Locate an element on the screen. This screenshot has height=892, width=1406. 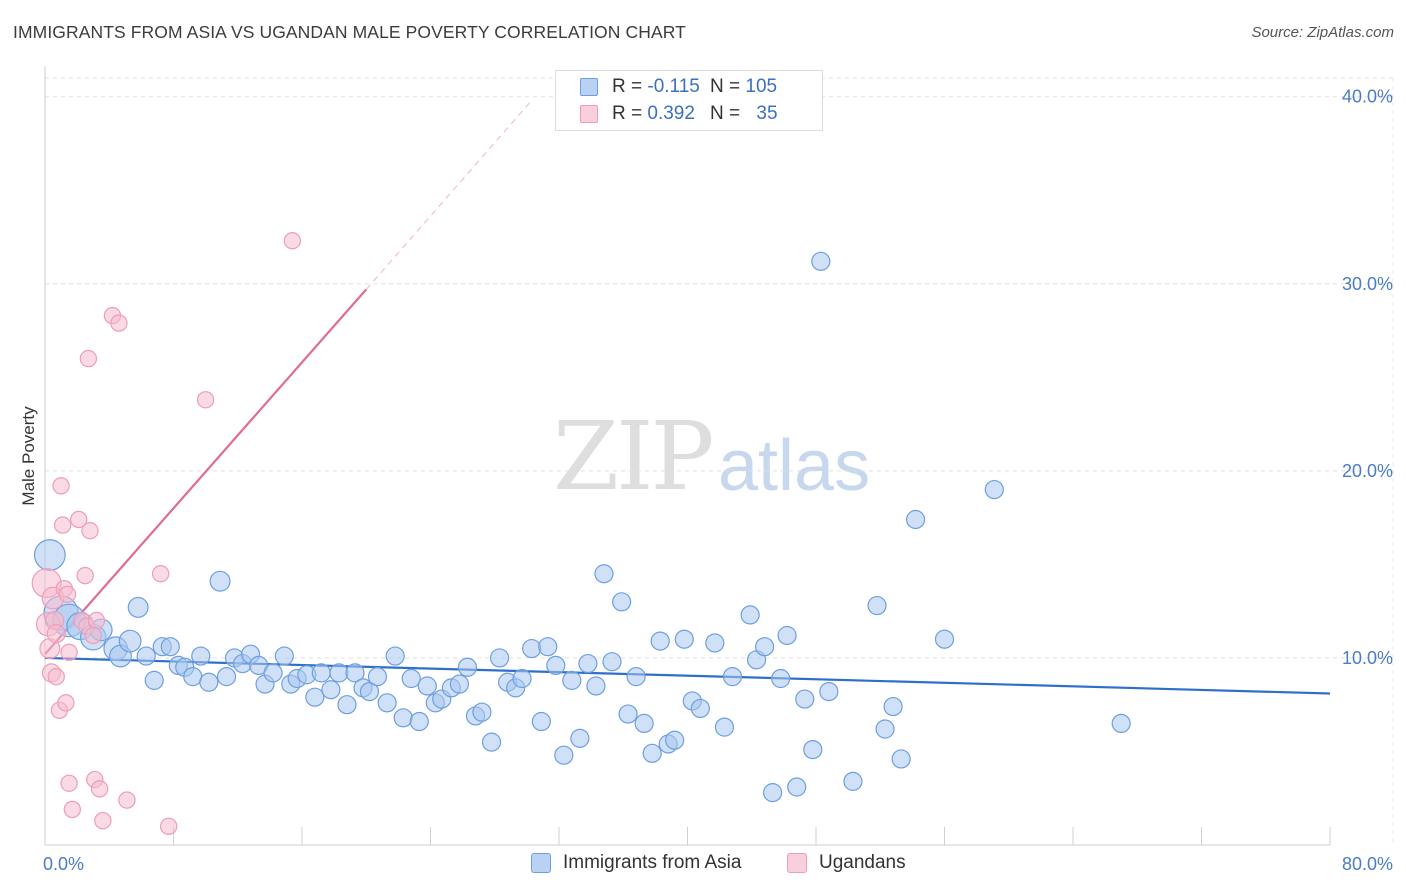
legend-label-asia: Immigrants from Asia is located at coordinates (652, 862).